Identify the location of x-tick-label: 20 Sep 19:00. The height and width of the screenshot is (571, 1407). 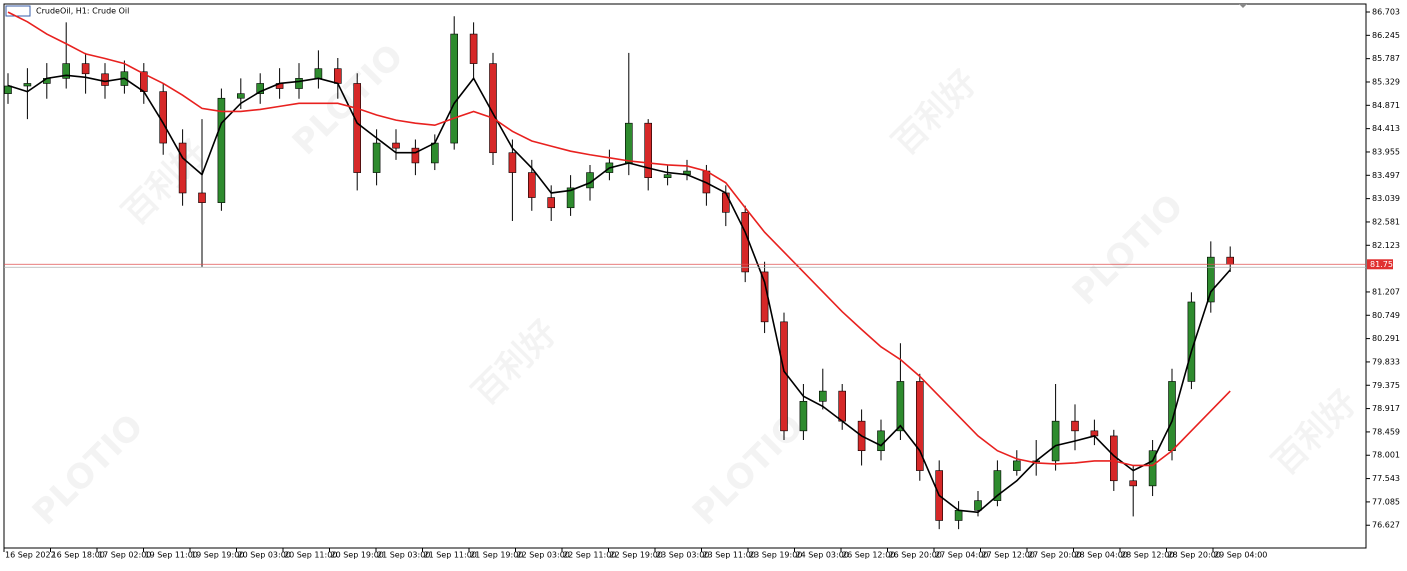
(357, 555).